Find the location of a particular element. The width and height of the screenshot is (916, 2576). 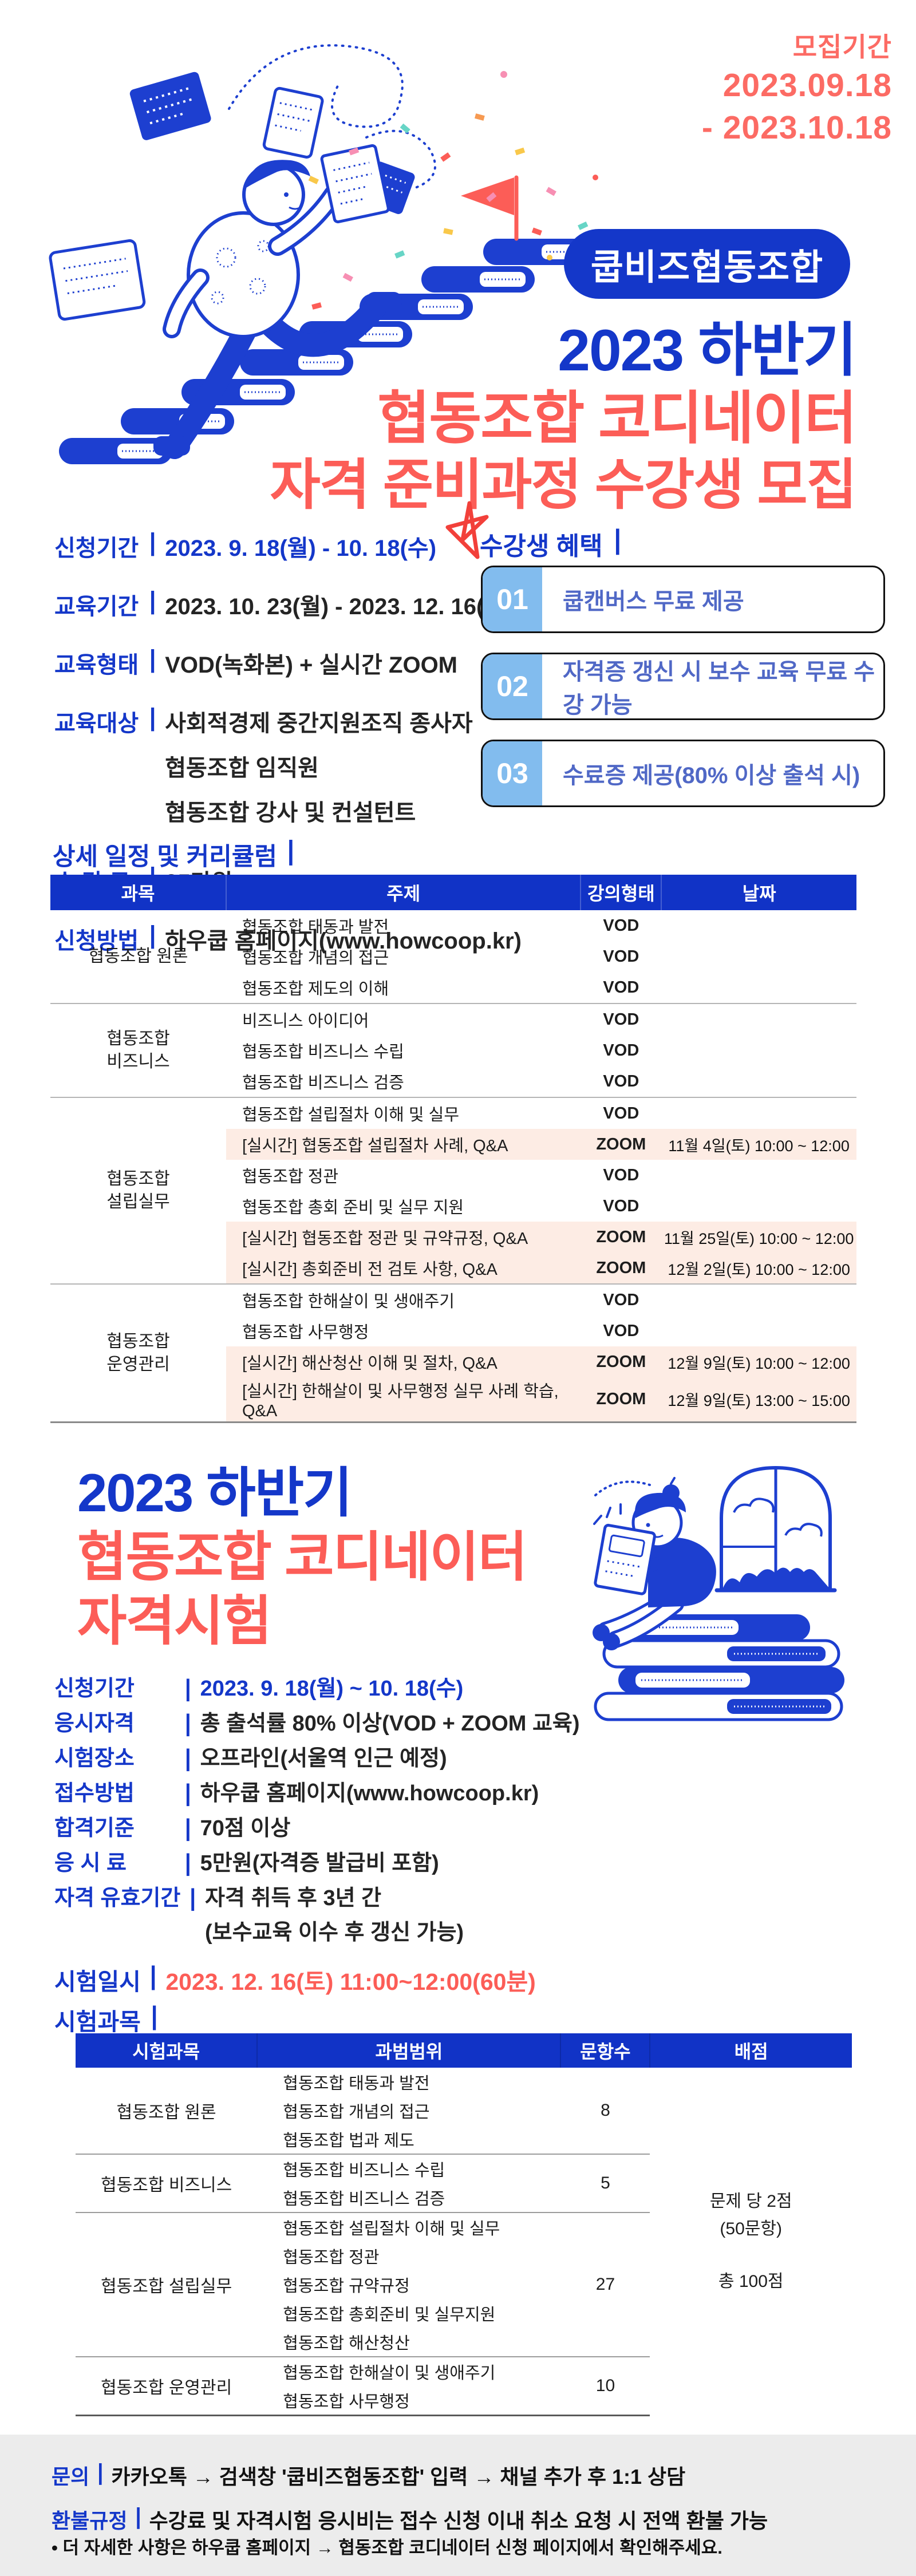

info-value: 70점 이상 is located at coordinates (246, 1828).